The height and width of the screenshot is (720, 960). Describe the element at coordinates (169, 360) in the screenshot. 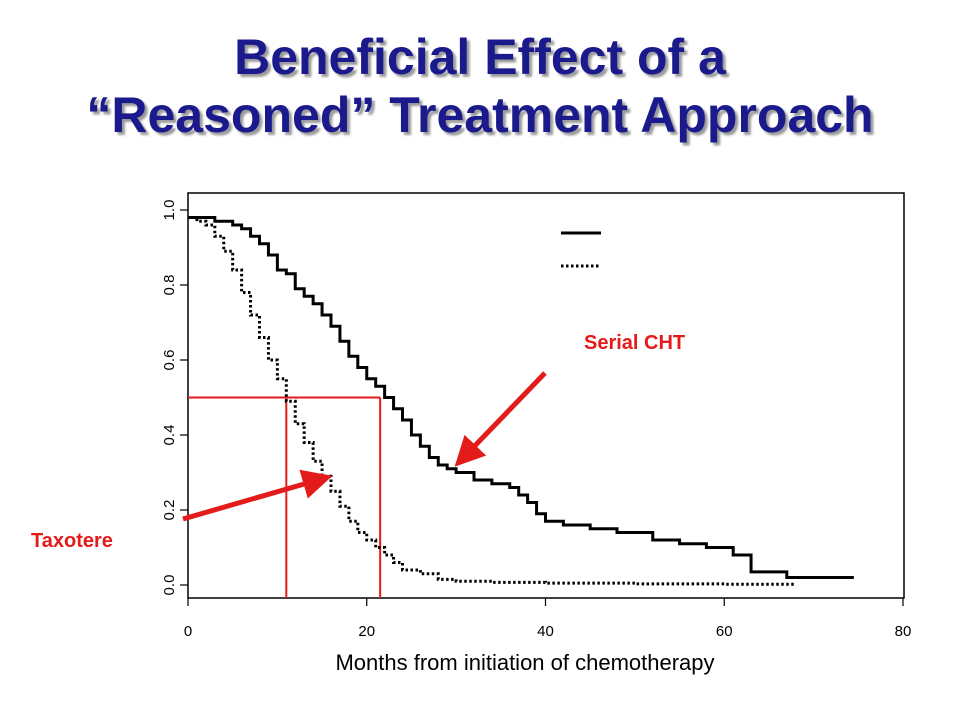

I see `y-tick-label: 0.6` at that location.